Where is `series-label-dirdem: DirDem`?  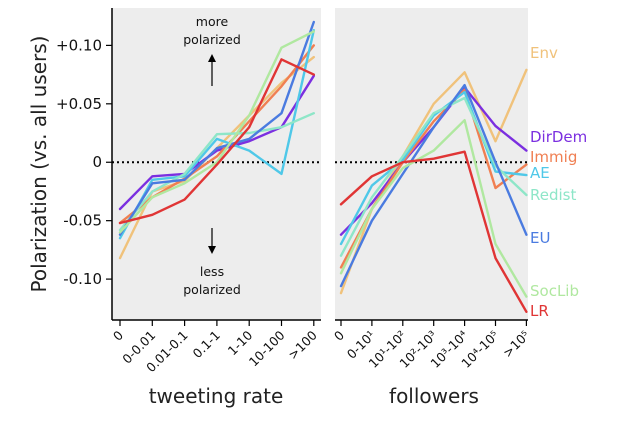
series-label-dirdem: DirDem is located at coordinates (558, 137).